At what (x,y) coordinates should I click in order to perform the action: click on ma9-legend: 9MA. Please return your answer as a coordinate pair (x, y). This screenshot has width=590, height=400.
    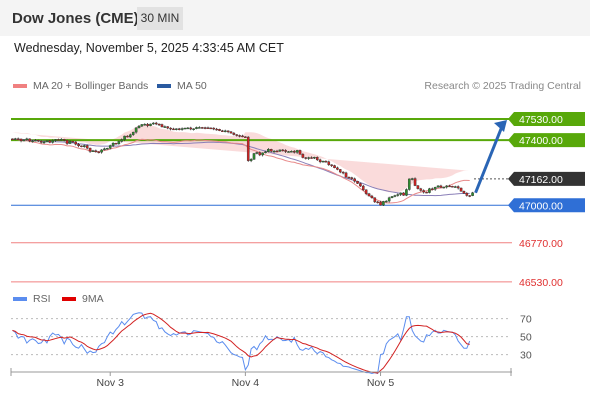
    Looking at the image, I should click on (83, 299).